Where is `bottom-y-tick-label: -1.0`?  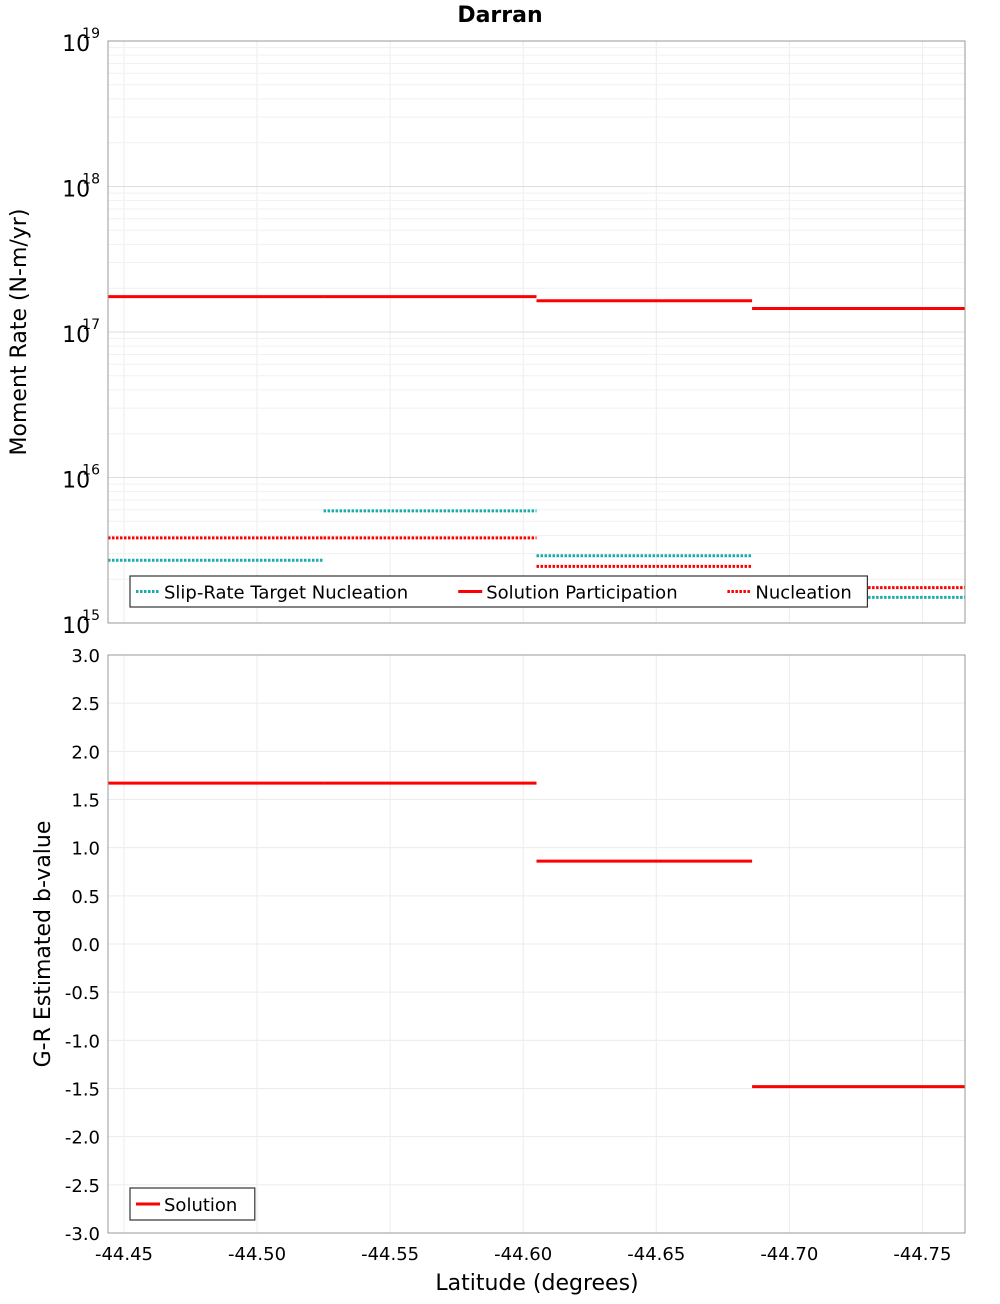
bottom-y-tick-label: -1.0 is located at coordinates (82, 1041).